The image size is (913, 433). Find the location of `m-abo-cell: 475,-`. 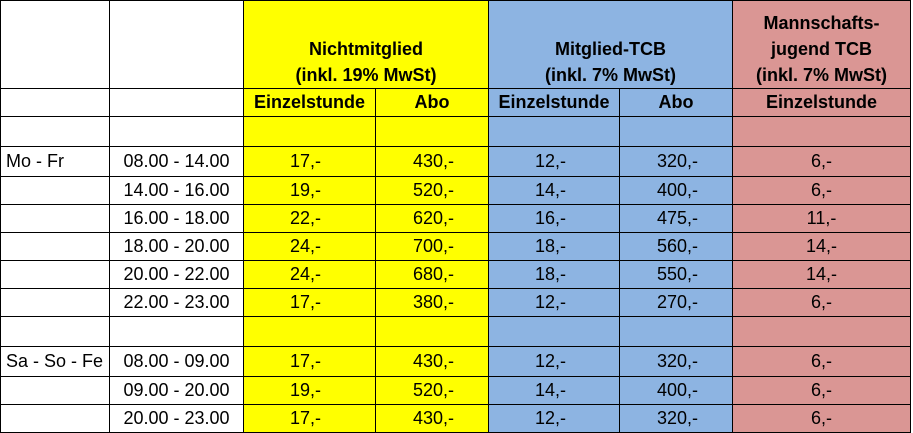

m-abo-cell: 475,- is located at coordinates (676, 218).